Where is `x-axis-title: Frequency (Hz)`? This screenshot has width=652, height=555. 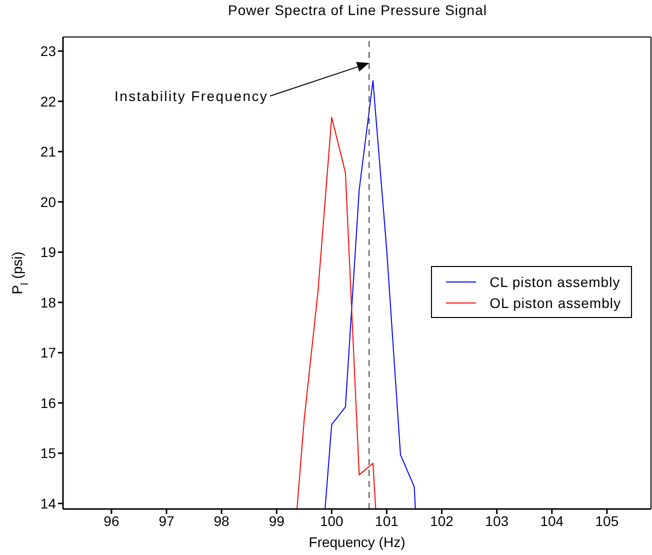 x-axis-title: Frequency (Hz) is located at coordinates (357, 542).